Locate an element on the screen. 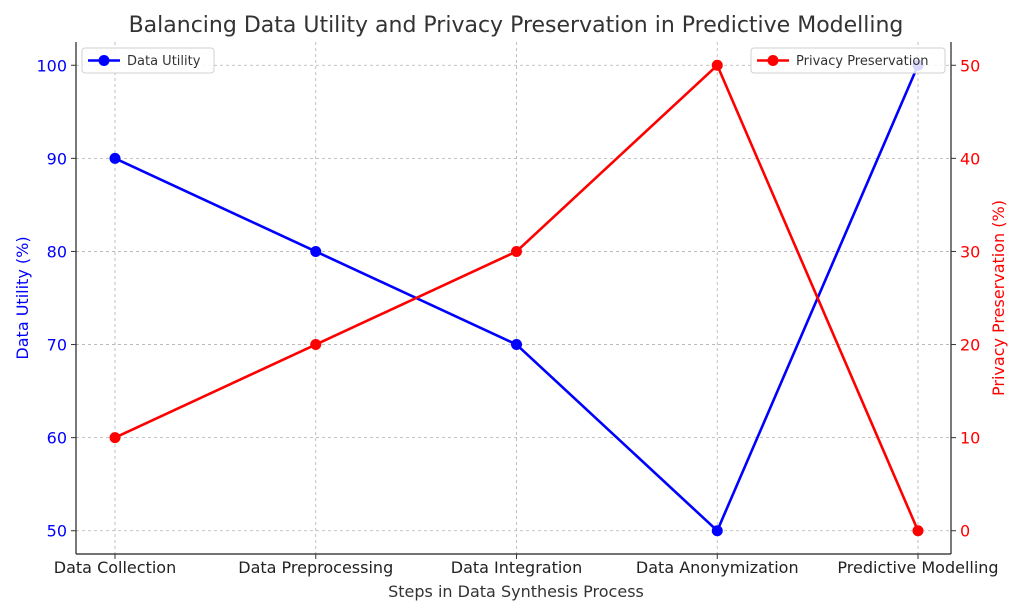 This screenshot has width=1024, height=614. privacy-preservation-legend-box is located at coordinates (848, 60).